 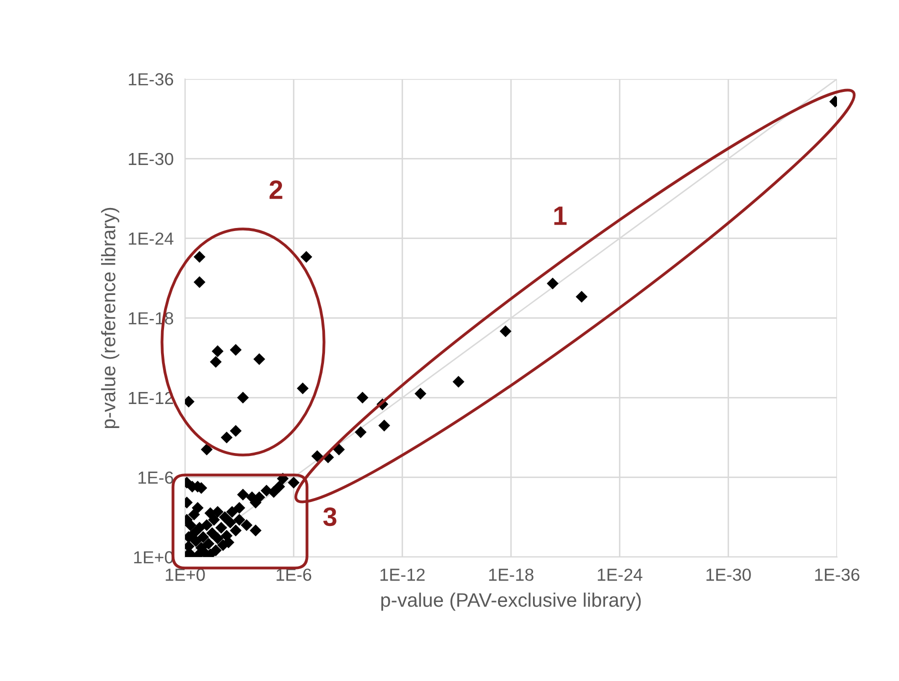 What do you see at coordinates (329, 516) in the screenshot?
I see `annotation: 3` at bounding box center [329, 516].